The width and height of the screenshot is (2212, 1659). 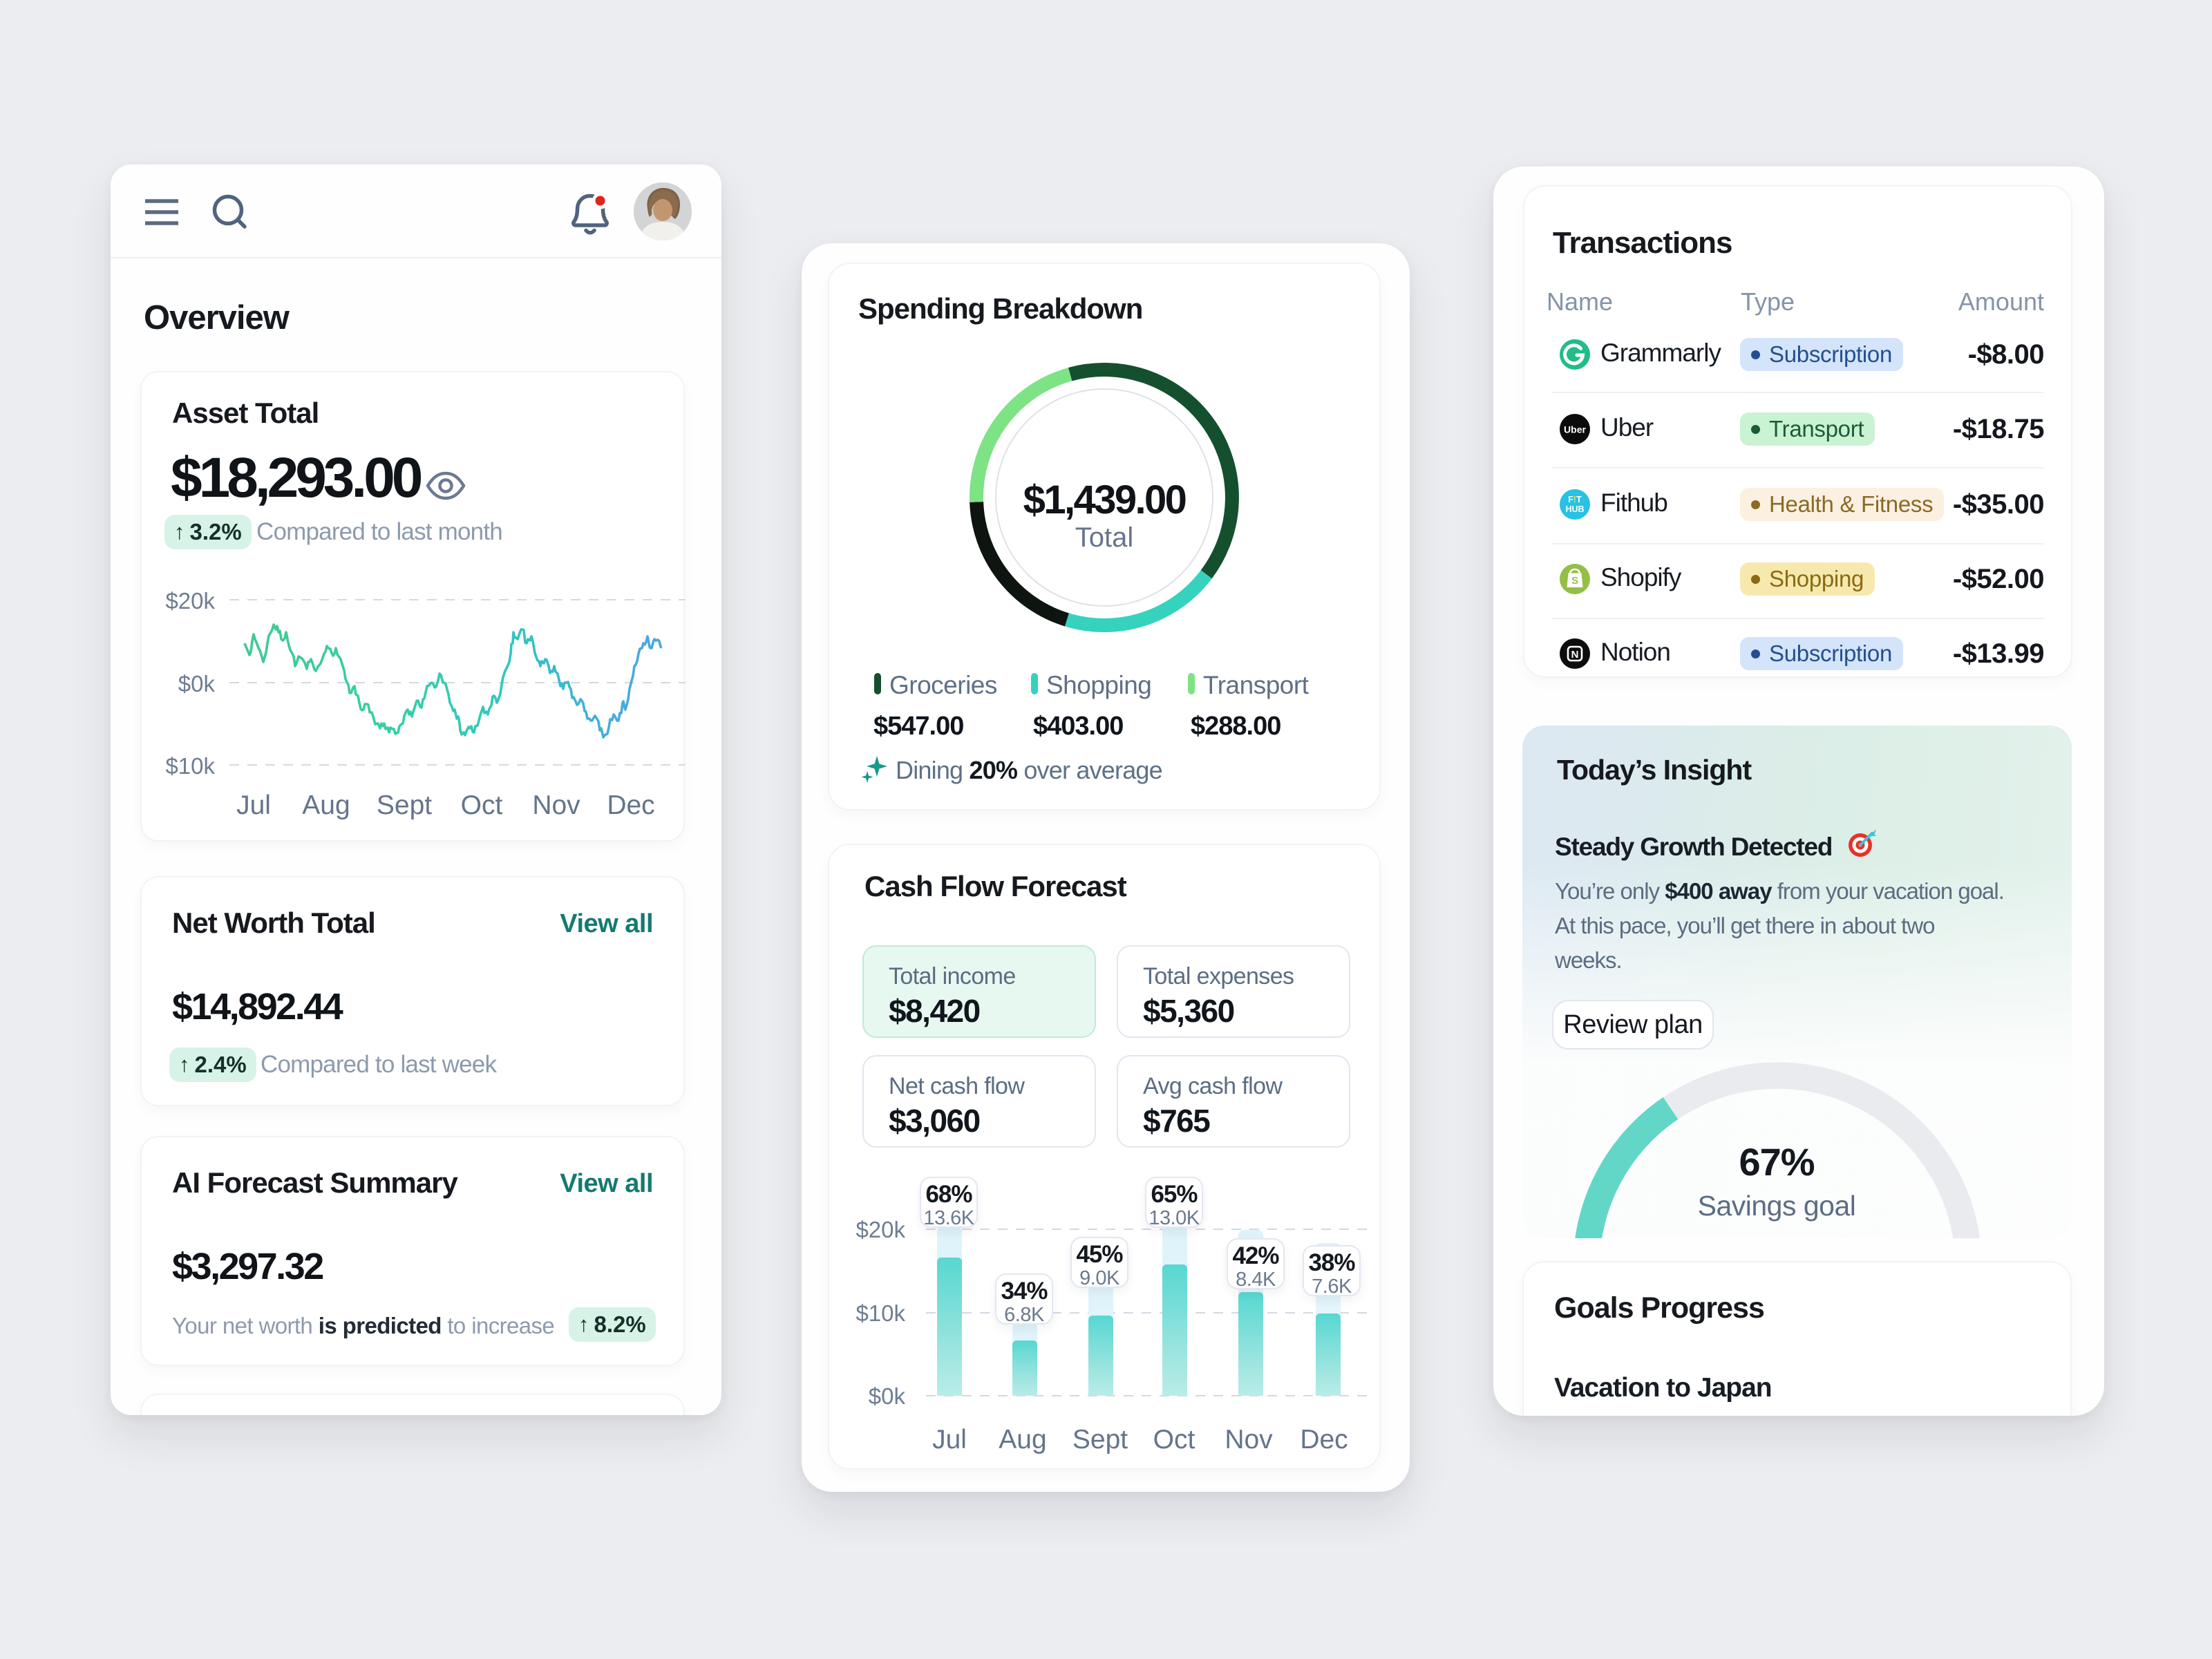 What do you see at coordinates (1575, 430) in the screenshot?
I see `svg-text: Uber` at bounding box center [1575, 430].